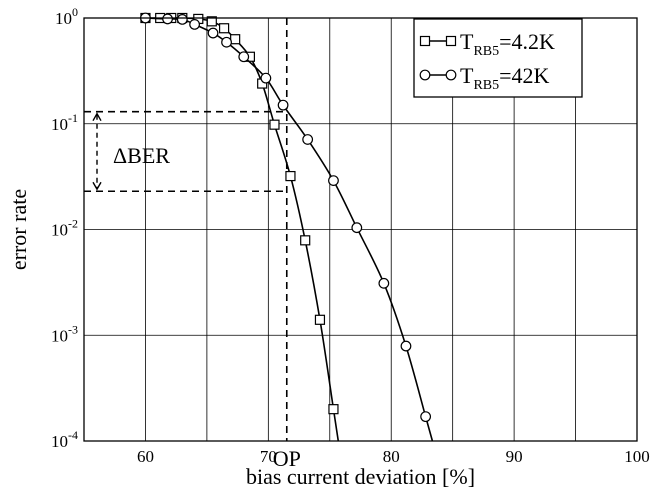 Image resolution: width=669 pixels, height=490 pixels. I want to click on y-tick-label: 10⁻², so click(64, 228).